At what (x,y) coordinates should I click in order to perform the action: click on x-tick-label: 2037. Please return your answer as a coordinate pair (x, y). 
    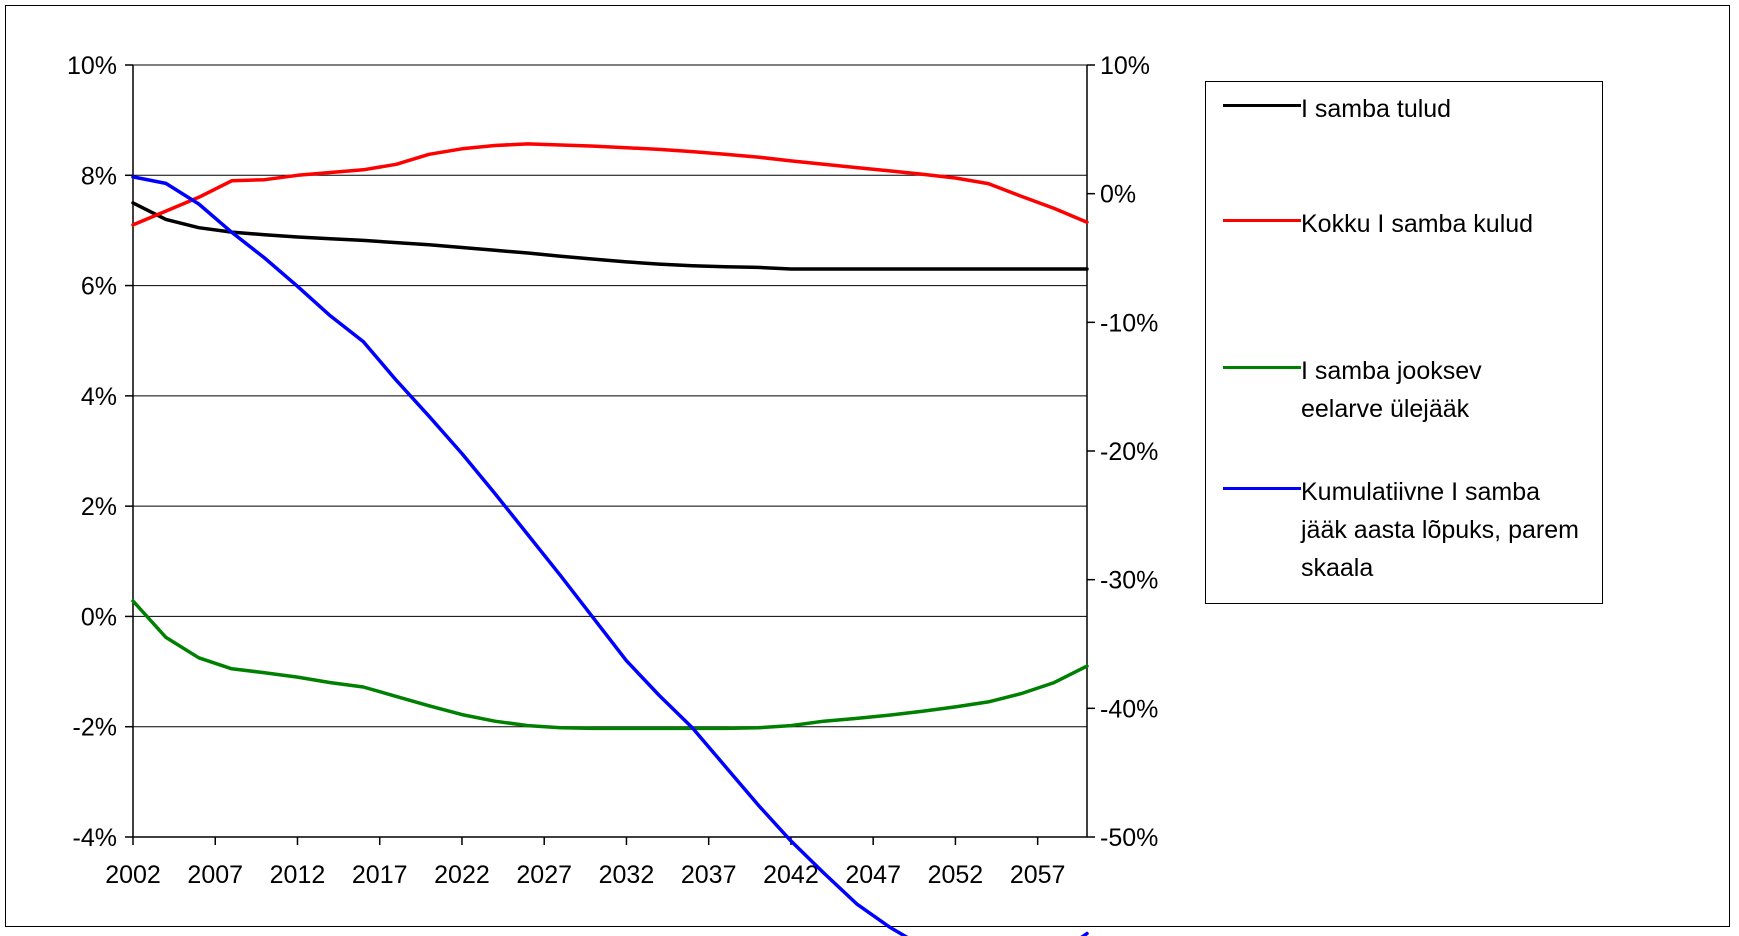
    Looking at the image, I should click on (709, 875).